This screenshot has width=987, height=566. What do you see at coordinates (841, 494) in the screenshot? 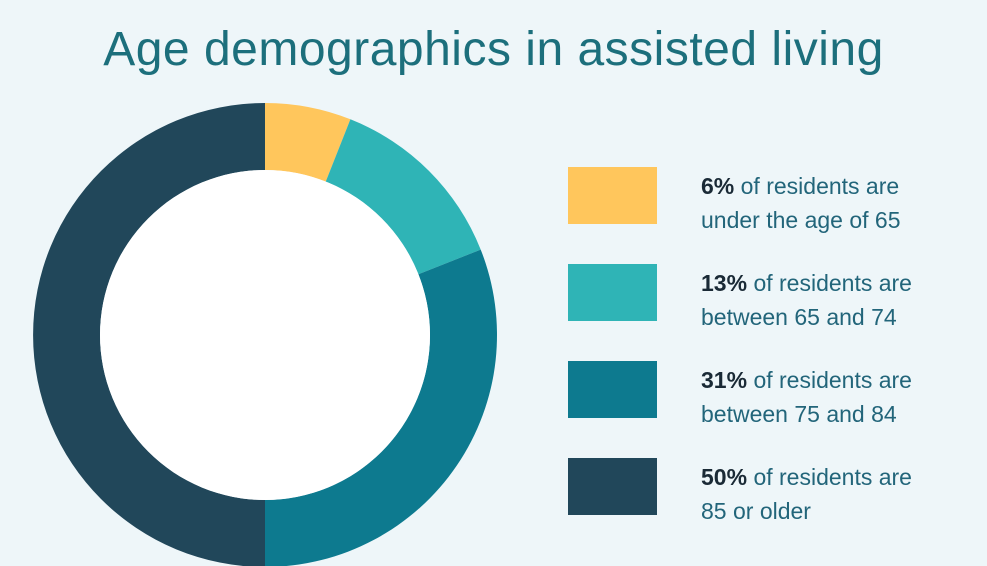
I see `legend-text: 50% of residents are 85 or older` at bounding box center [841, 494].